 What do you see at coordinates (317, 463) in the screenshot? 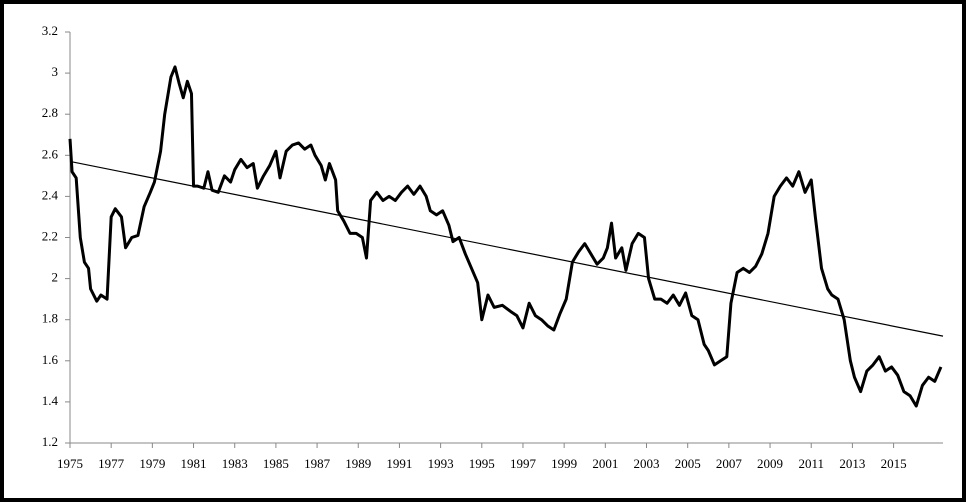
I see `x-tick-label: 1987` at bounding box center [317, 463].